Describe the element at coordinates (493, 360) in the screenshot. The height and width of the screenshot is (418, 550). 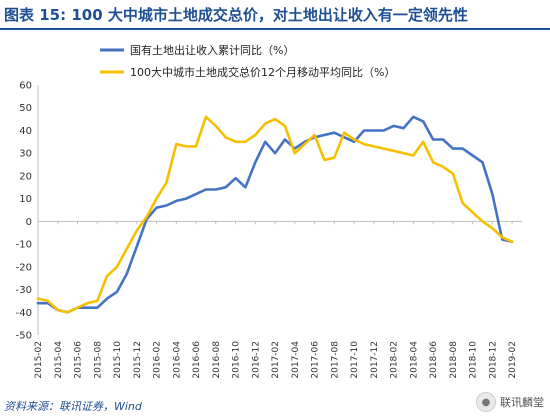
I see `x-tick-label: 2018-12` at that location.